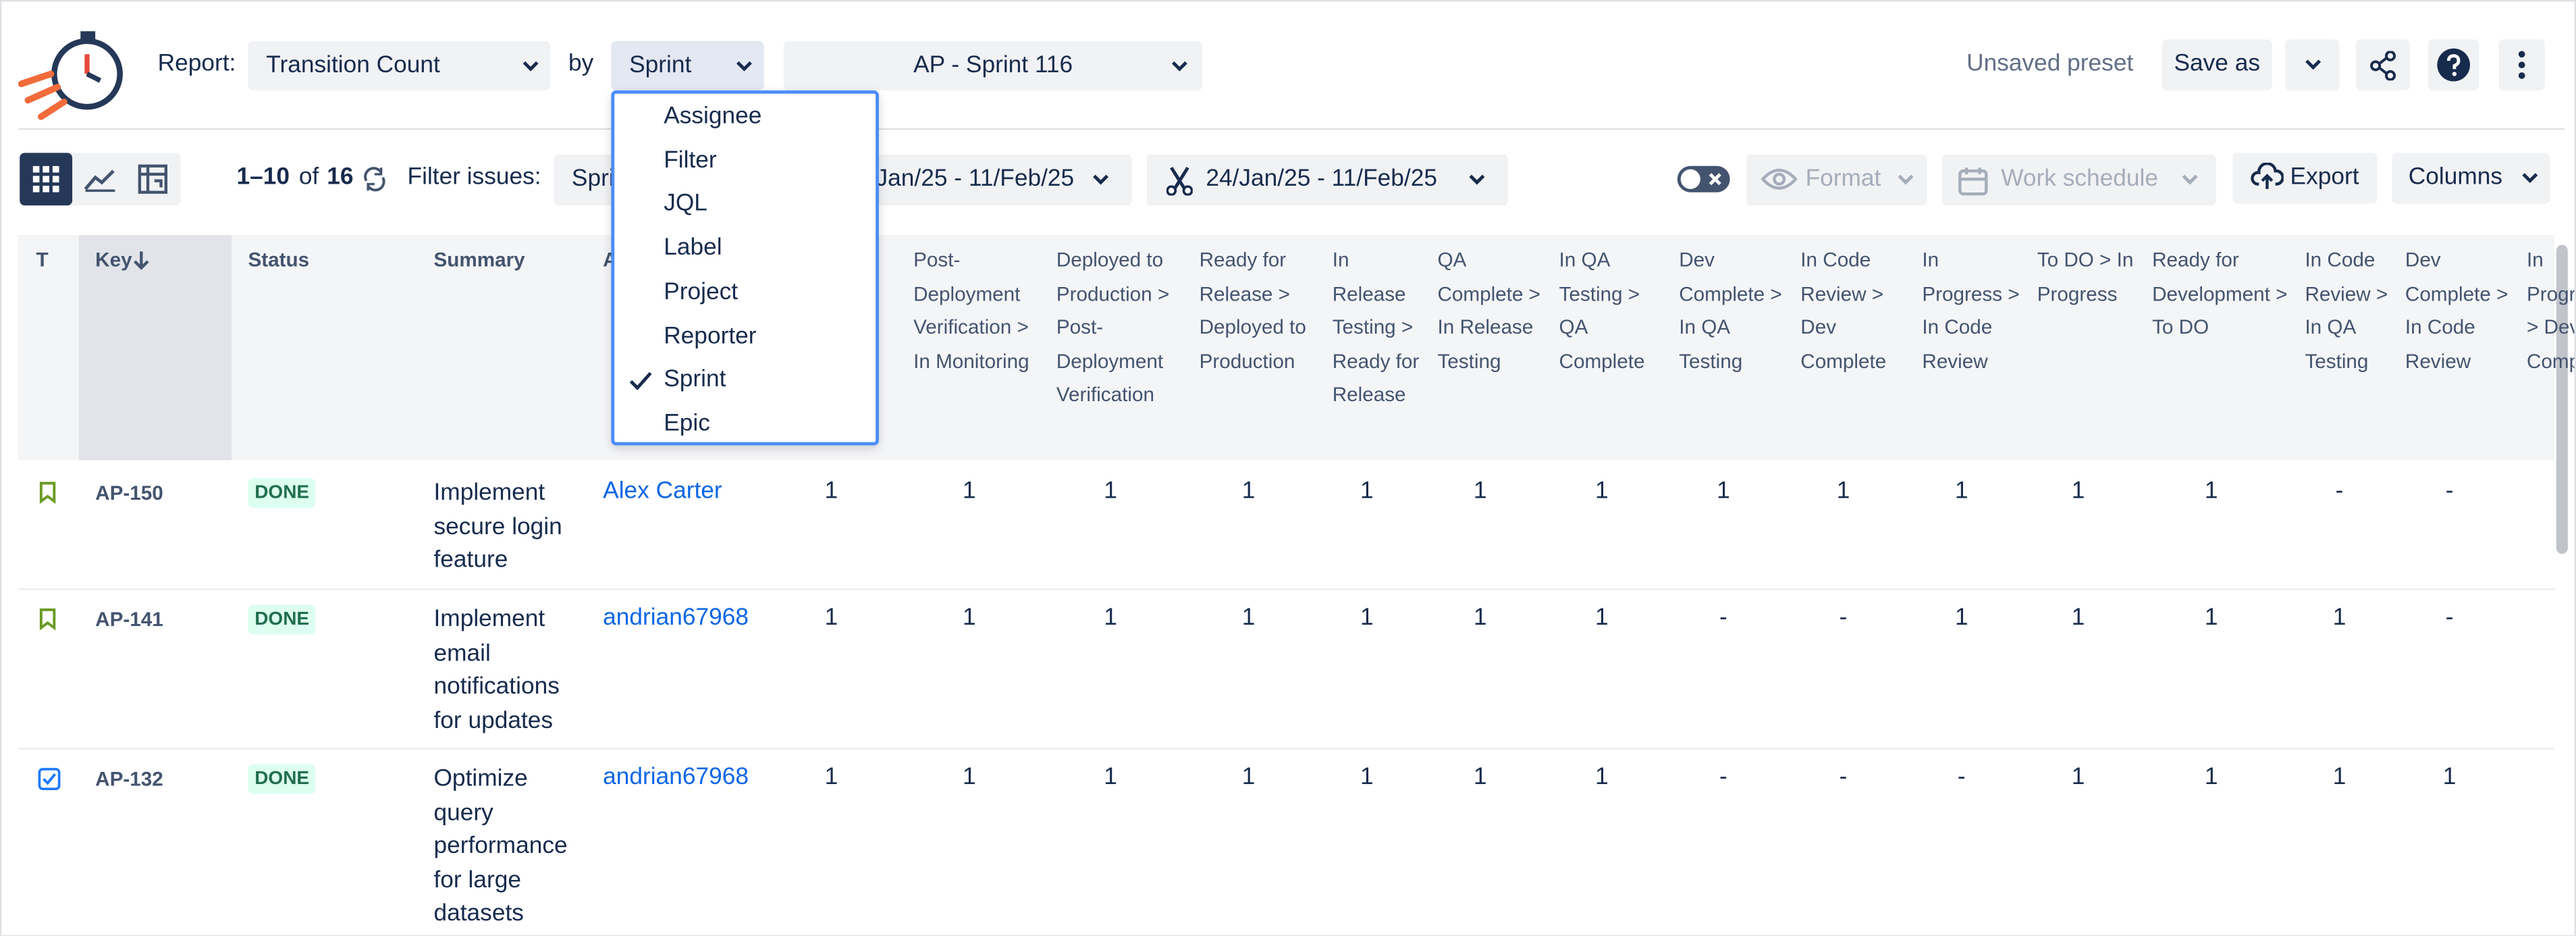  What do you see at coordinates (2085, 276) in the screenshot?
I see `column-header: To DO > In Progress` at bounding box center [2085, 276].